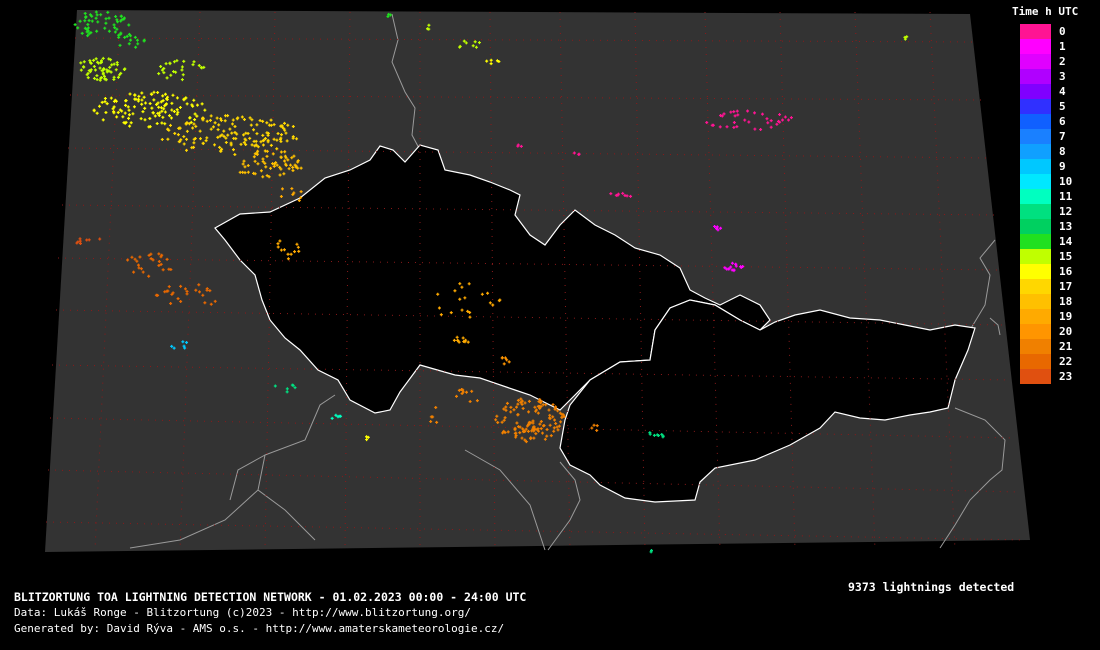  Describe the element at coordinates (1046, 196) in the screenshot. I see `legend-row-hour-11: 11` at that location.